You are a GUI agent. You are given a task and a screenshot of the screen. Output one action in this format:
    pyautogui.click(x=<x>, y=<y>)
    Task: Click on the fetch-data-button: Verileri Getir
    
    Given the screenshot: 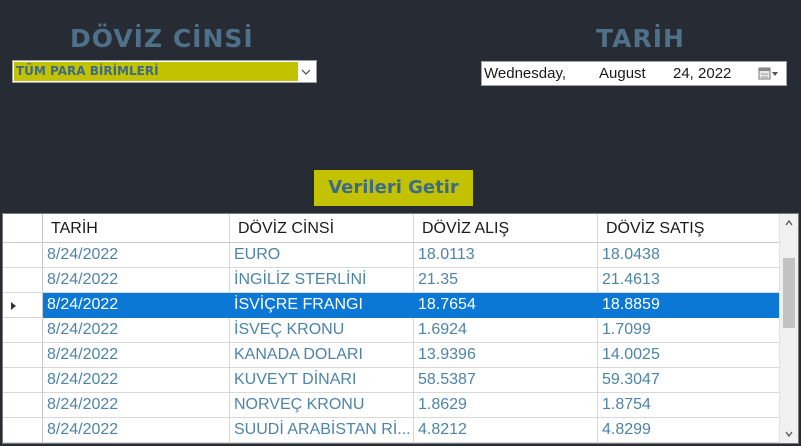 What is the action you would take?
    pyautogui.click(x=393, y=188)
    